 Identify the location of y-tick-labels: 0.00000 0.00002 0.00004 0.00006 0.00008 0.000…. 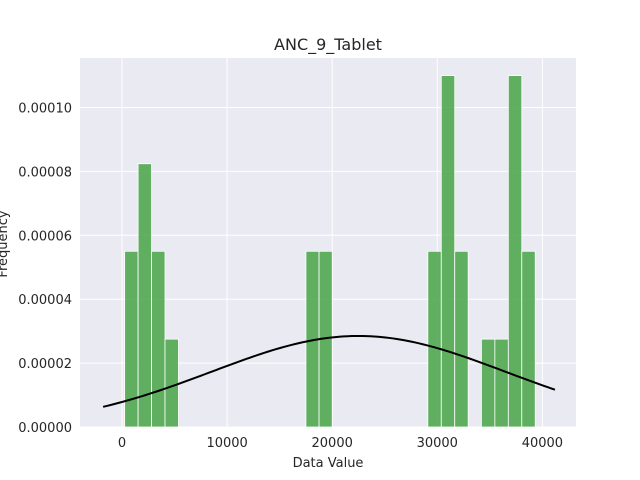
(45, 269).